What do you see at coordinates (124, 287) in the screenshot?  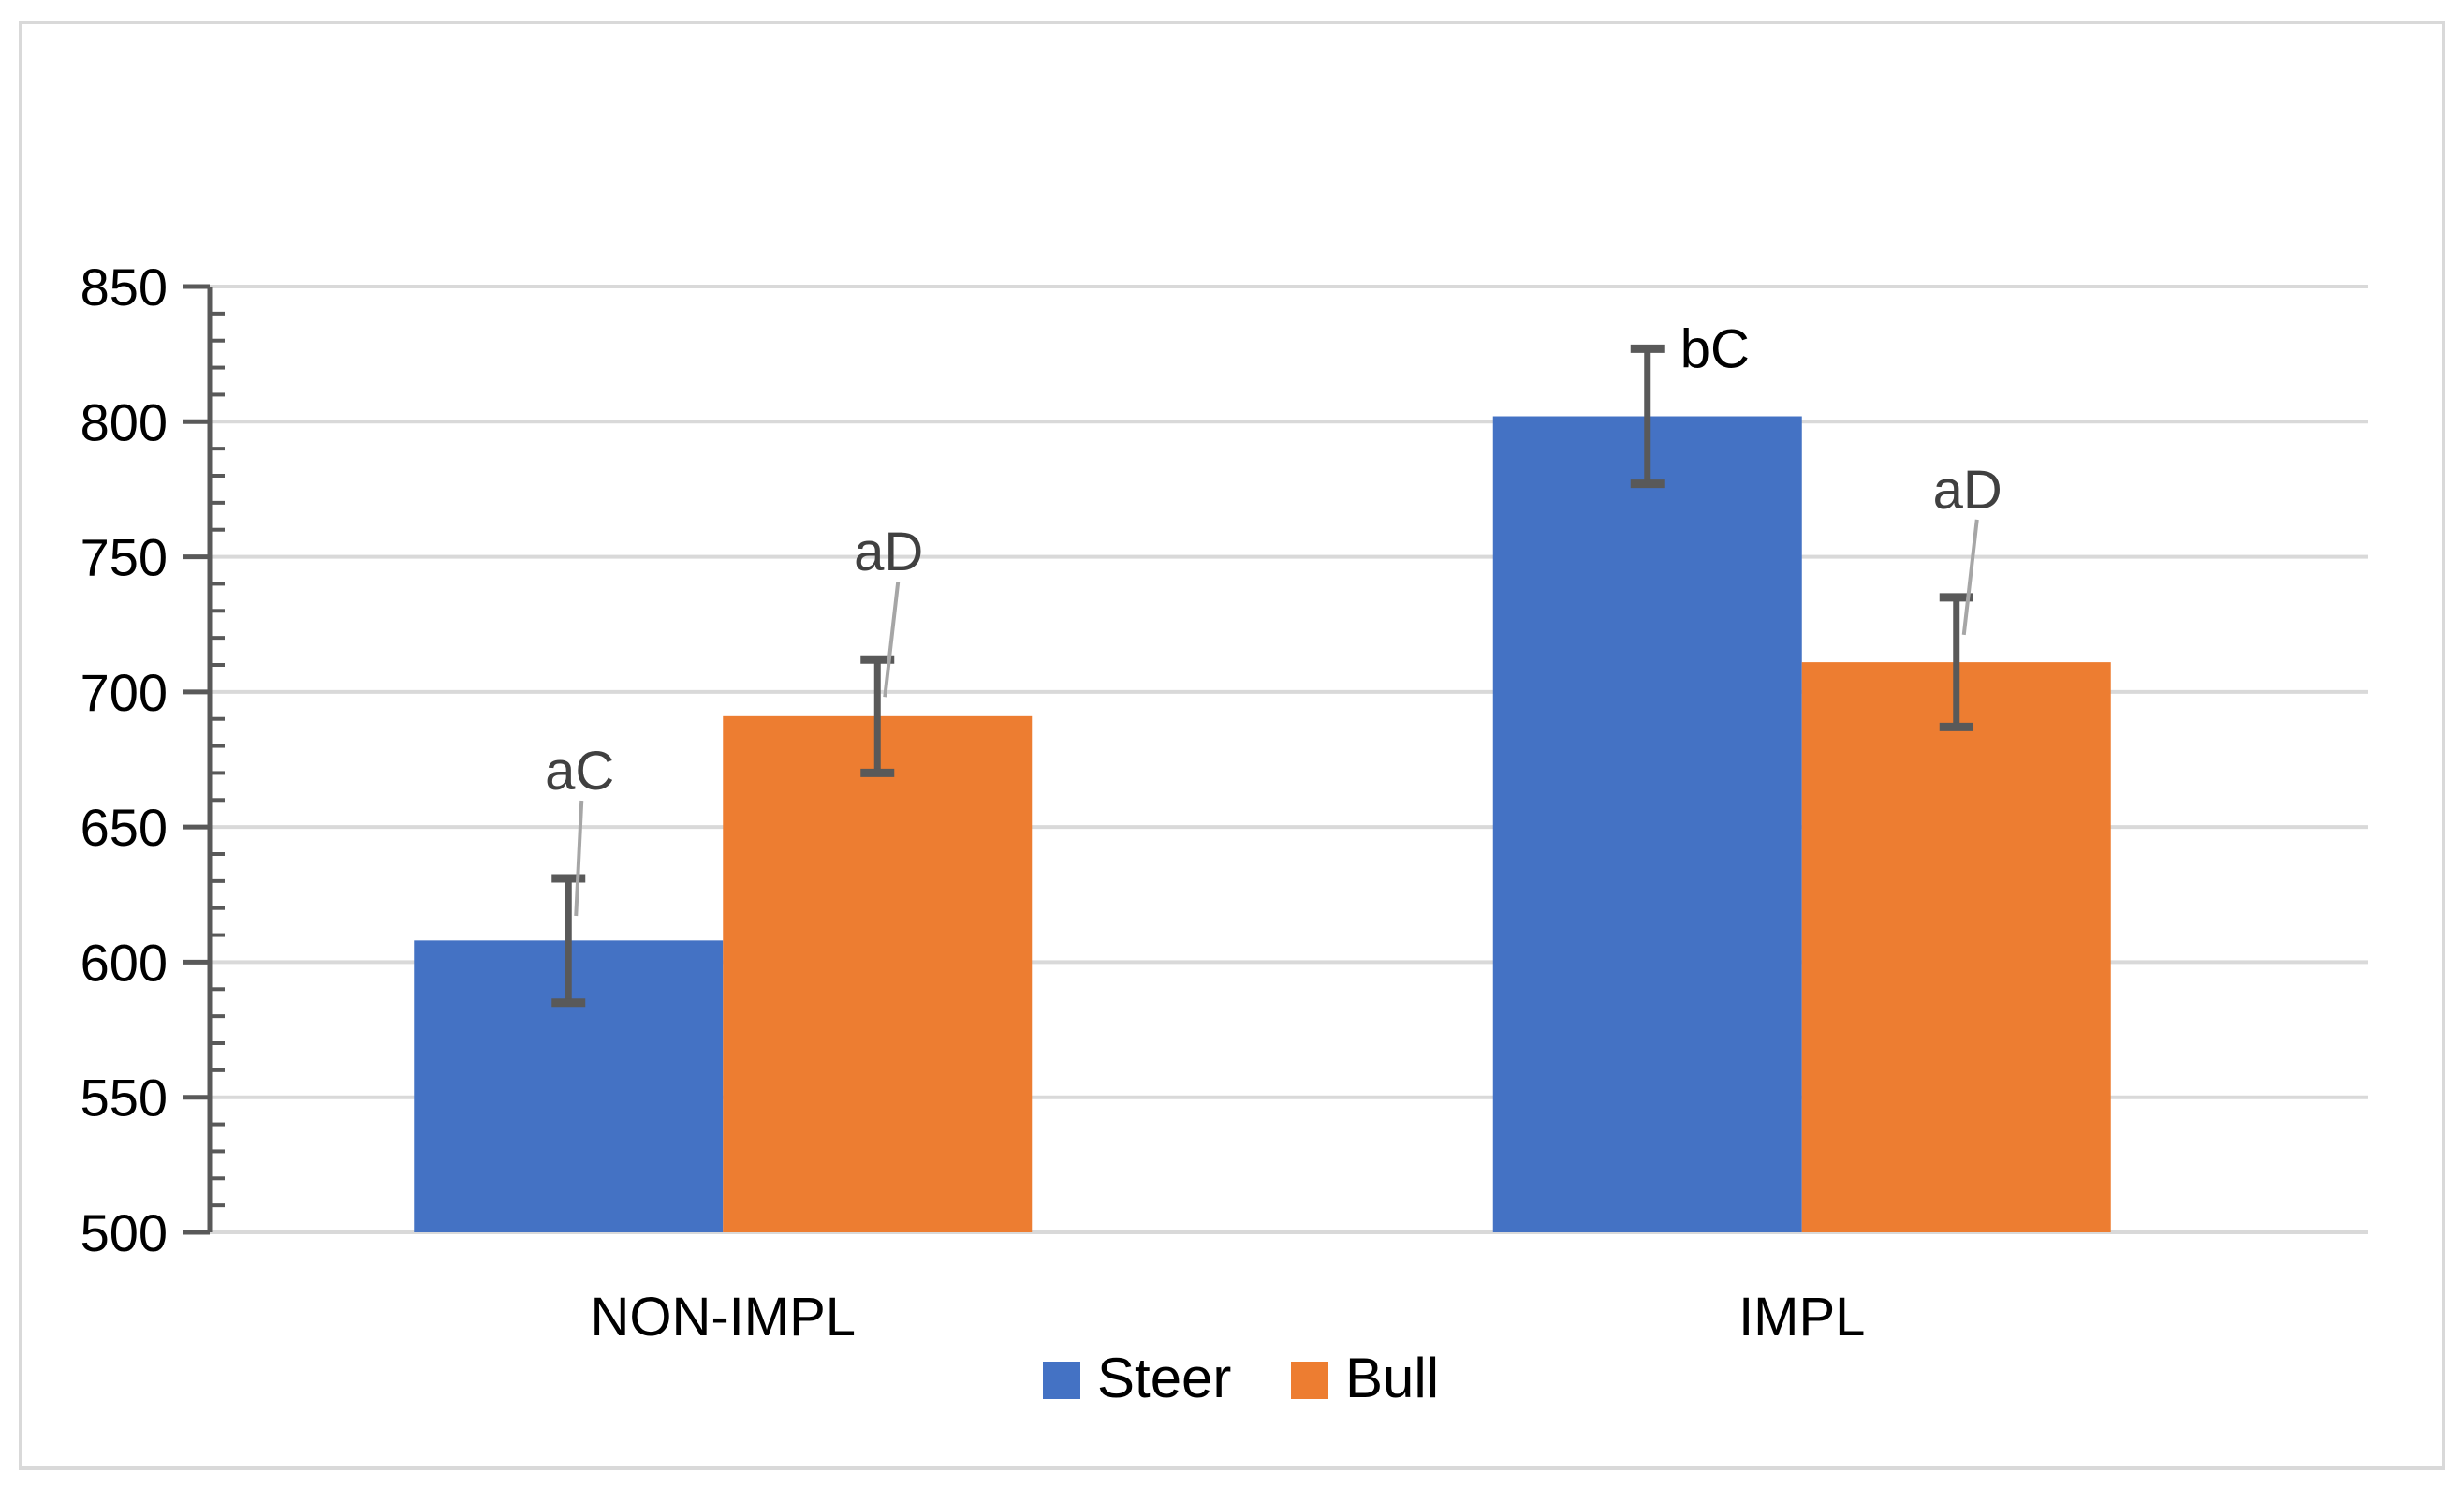 I see `y-tick-label-850: 850` at bounding box center [124, 287].